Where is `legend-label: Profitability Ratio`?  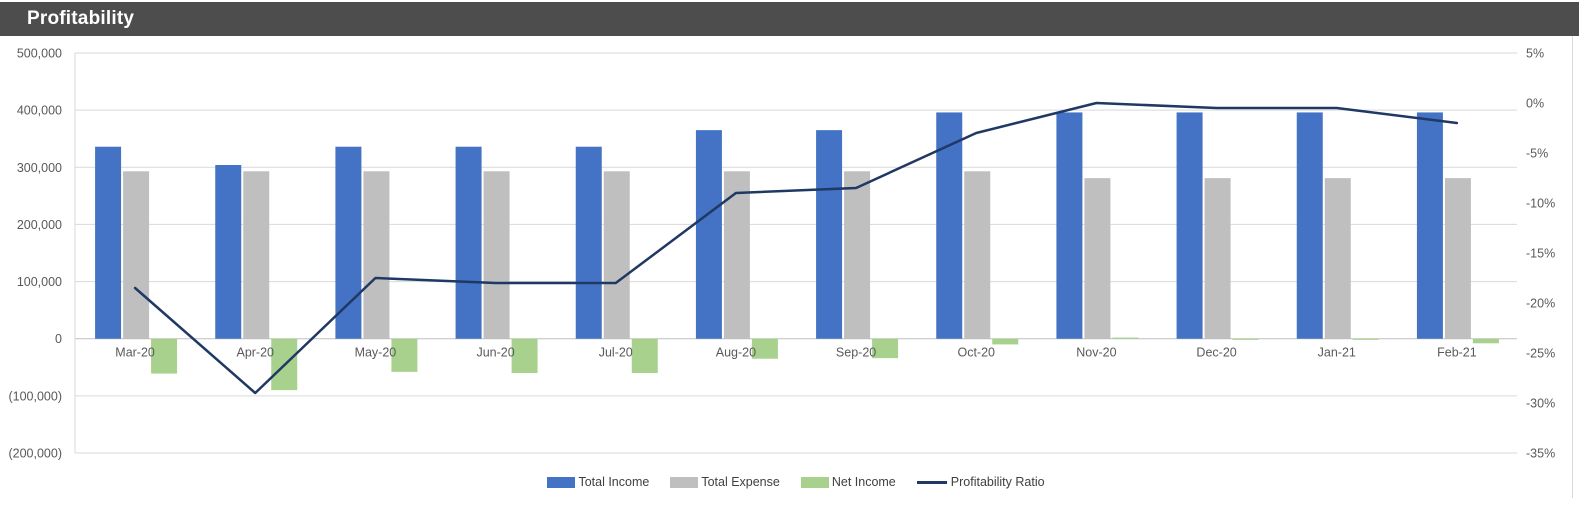 legend-label: Profitability Ratio is located at coordinates (997, 482).